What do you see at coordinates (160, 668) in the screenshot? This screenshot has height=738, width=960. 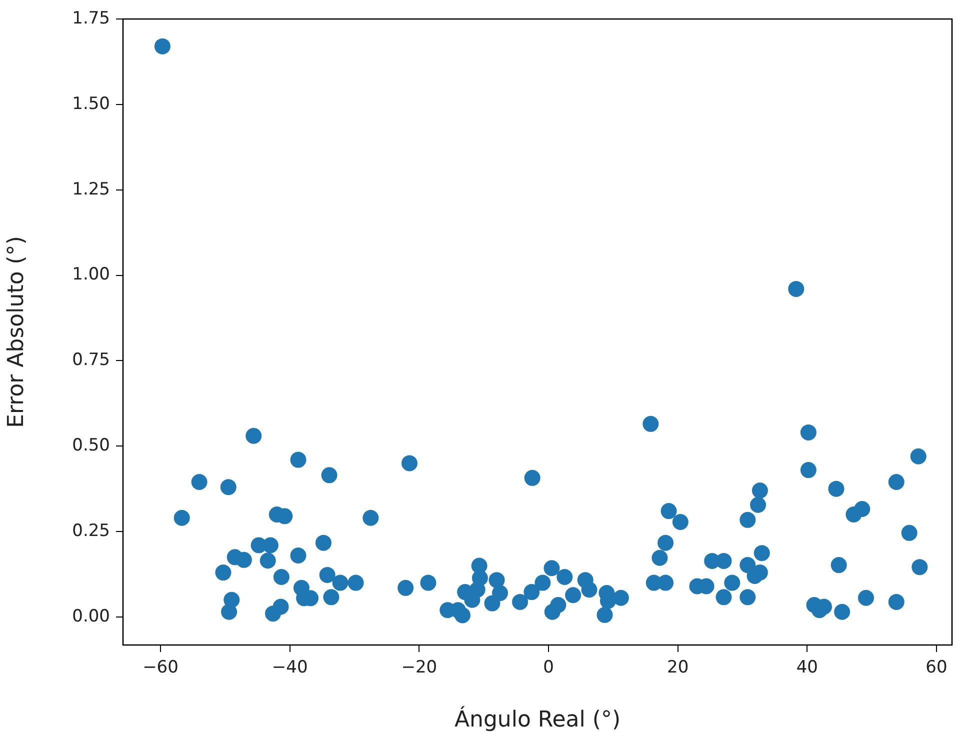 I see `x-tick-label: −60` at bounding box center [160, 668].